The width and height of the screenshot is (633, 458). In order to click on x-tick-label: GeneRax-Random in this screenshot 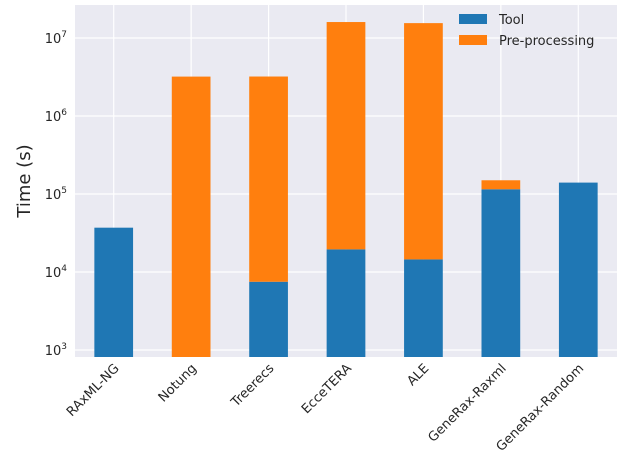, I will do `click(541, 408)`.